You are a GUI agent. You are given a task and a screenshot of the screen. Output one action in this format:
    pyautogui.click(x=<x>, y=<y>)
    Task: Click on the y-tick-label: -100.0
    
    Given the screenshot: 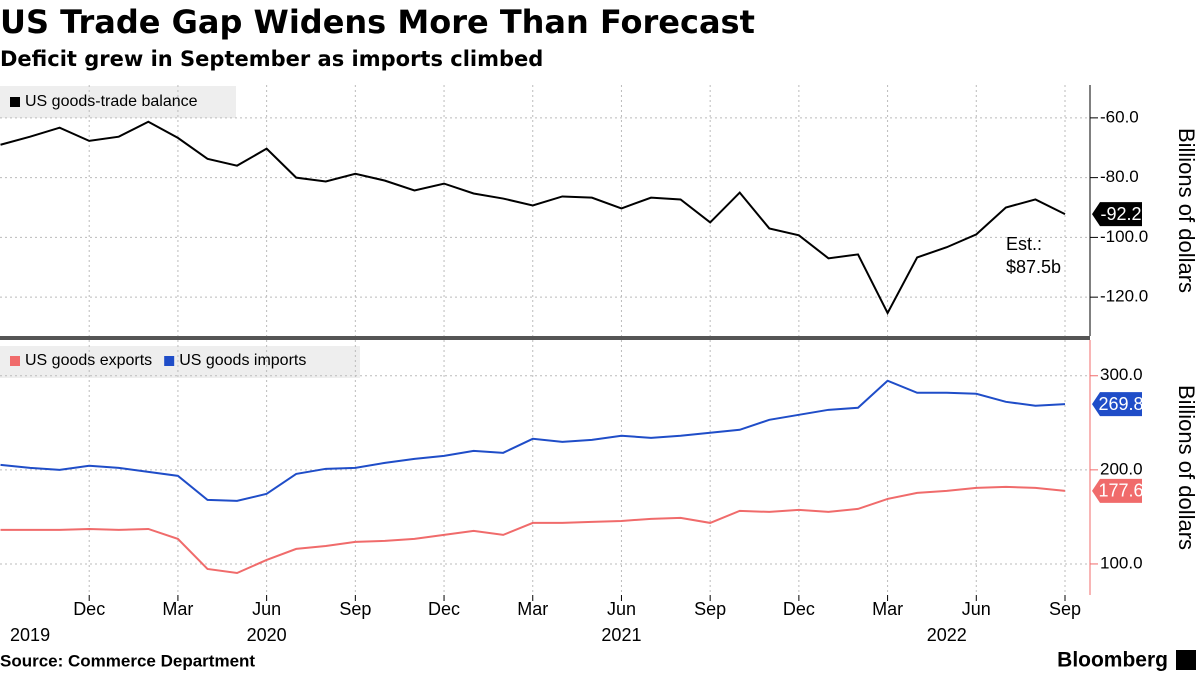 What is the action you would take?
    pyautogui.click(x=1124, y=236)
    